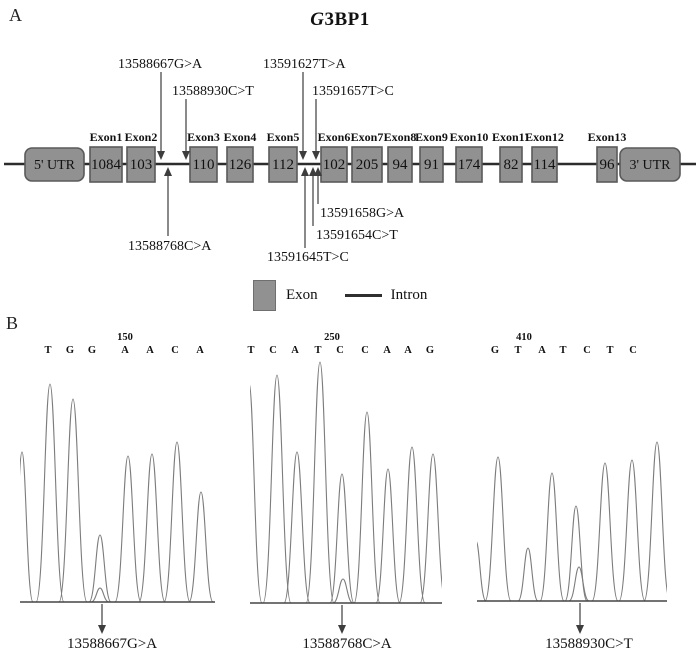 The image size is (700, 651). I want to click on exon-name-label: Exon2, so click(141, 137).